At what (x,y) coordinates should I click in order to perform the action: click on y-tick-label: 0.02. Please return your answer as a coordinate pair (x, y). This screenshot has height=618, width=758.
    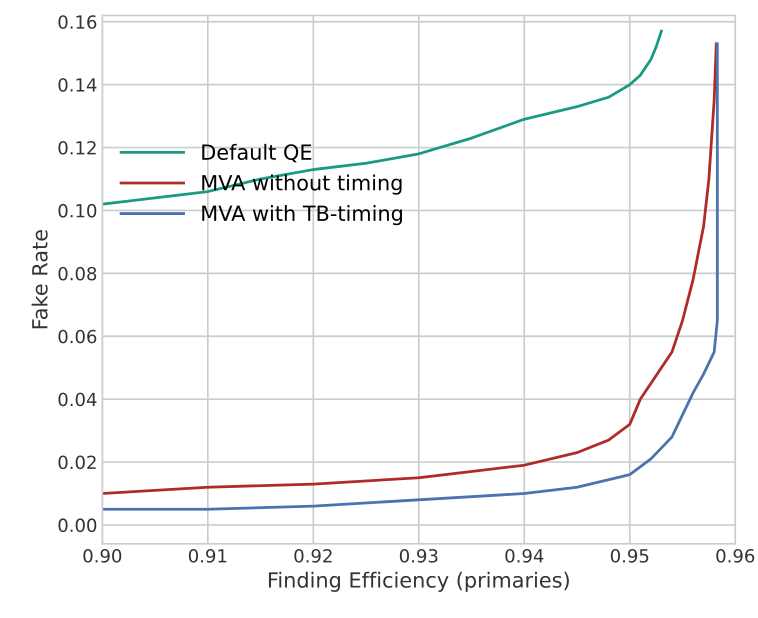
    Looking at the image, I should click on (77, 463).